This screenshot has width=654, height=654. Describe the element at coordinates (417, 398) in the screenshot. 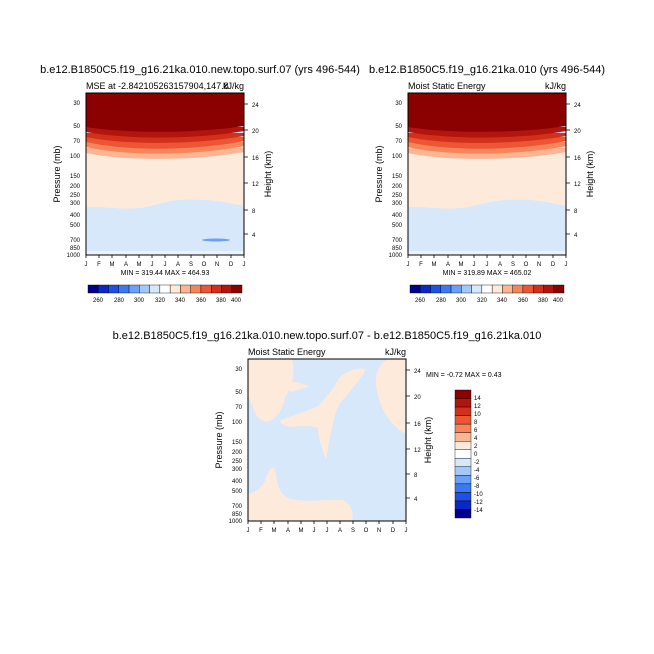

I see `panel-3-y2tick-20: 20` at that location.